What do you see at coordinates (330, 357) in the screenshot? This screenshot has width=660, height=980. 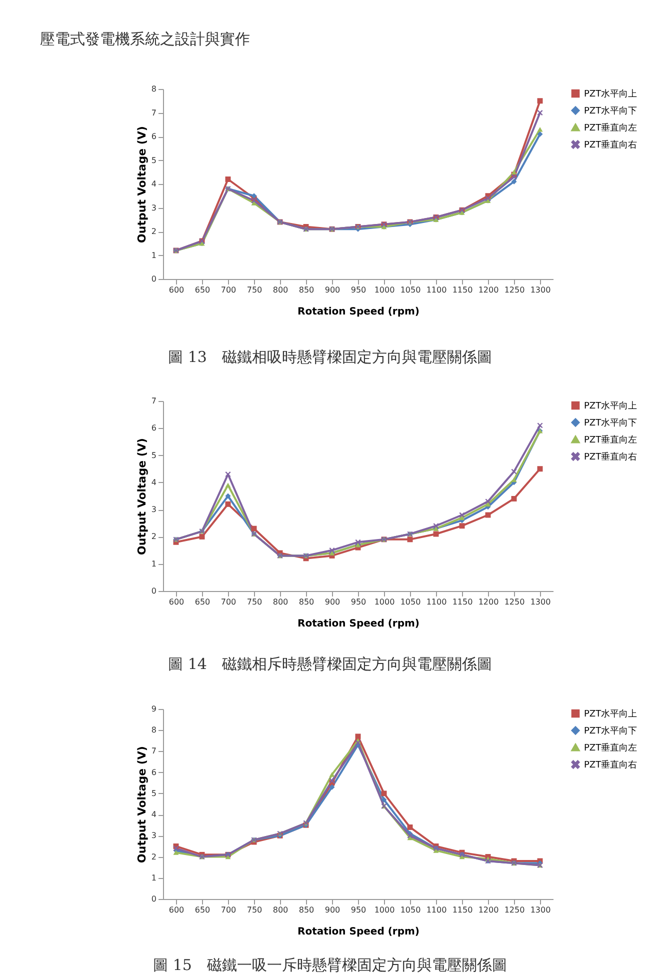 I see `caption: 圖 13 磁鐵相吸時懸臂樑固定方向與電壓關係圖` at bounding box center [330, 357].